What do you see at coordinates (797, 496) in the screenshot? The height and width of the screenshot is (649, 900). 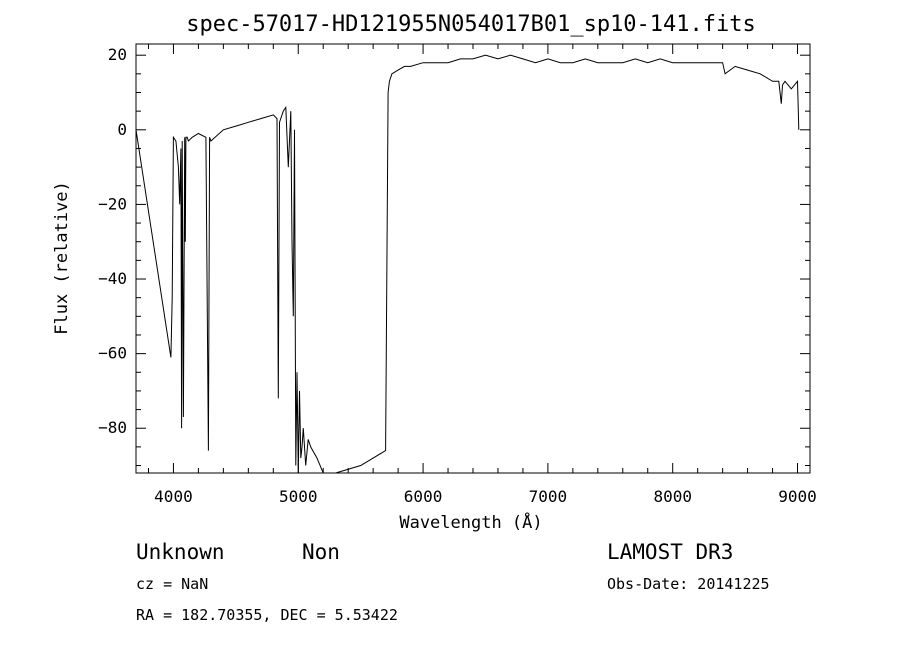 I see `x-tick-label: 9000` at bounding box center [797, 496].